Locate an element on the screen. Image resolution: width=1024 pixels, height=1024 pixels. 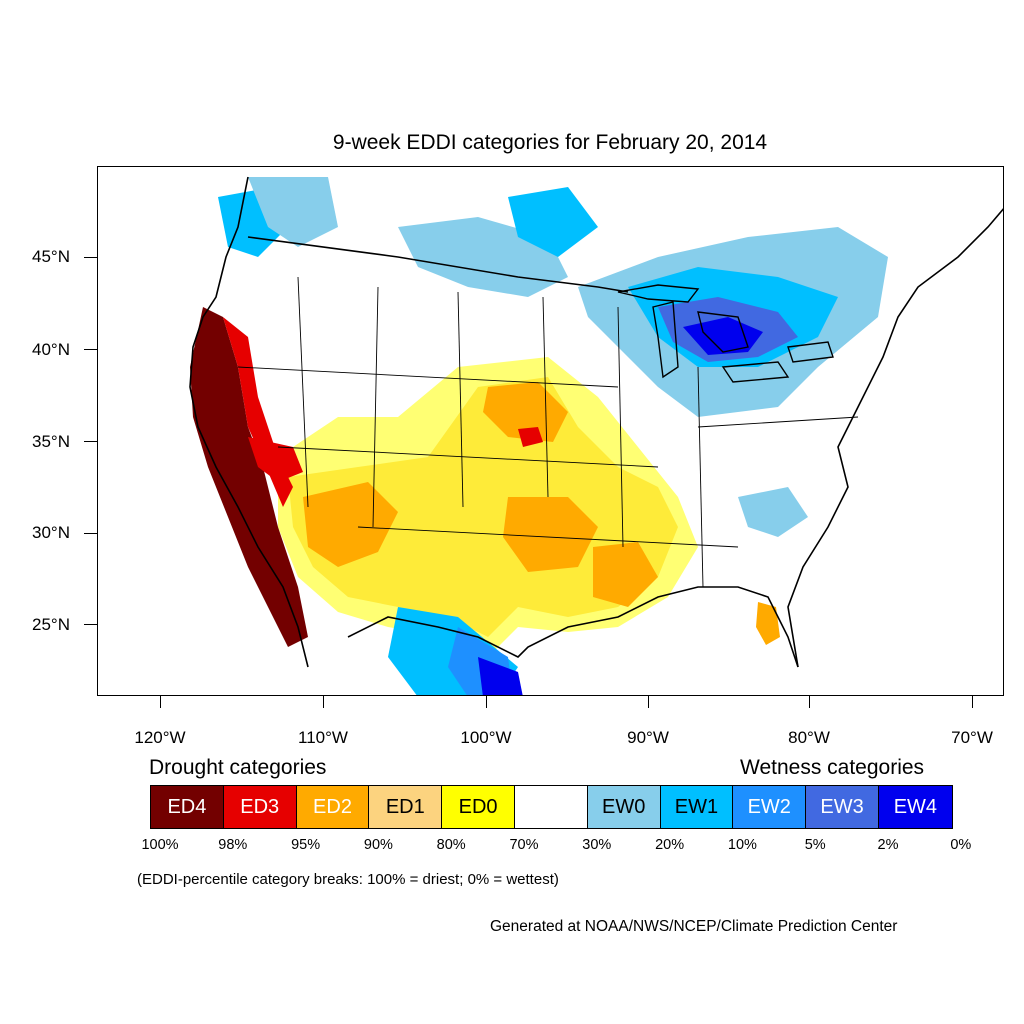
legend-break-label: 100% is located at coordinates (160, 845).